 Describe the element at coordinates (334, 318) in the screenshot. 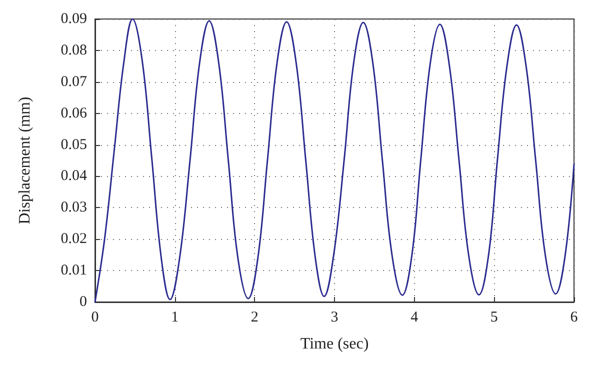

I see `x-tick-label: 3` at that location.